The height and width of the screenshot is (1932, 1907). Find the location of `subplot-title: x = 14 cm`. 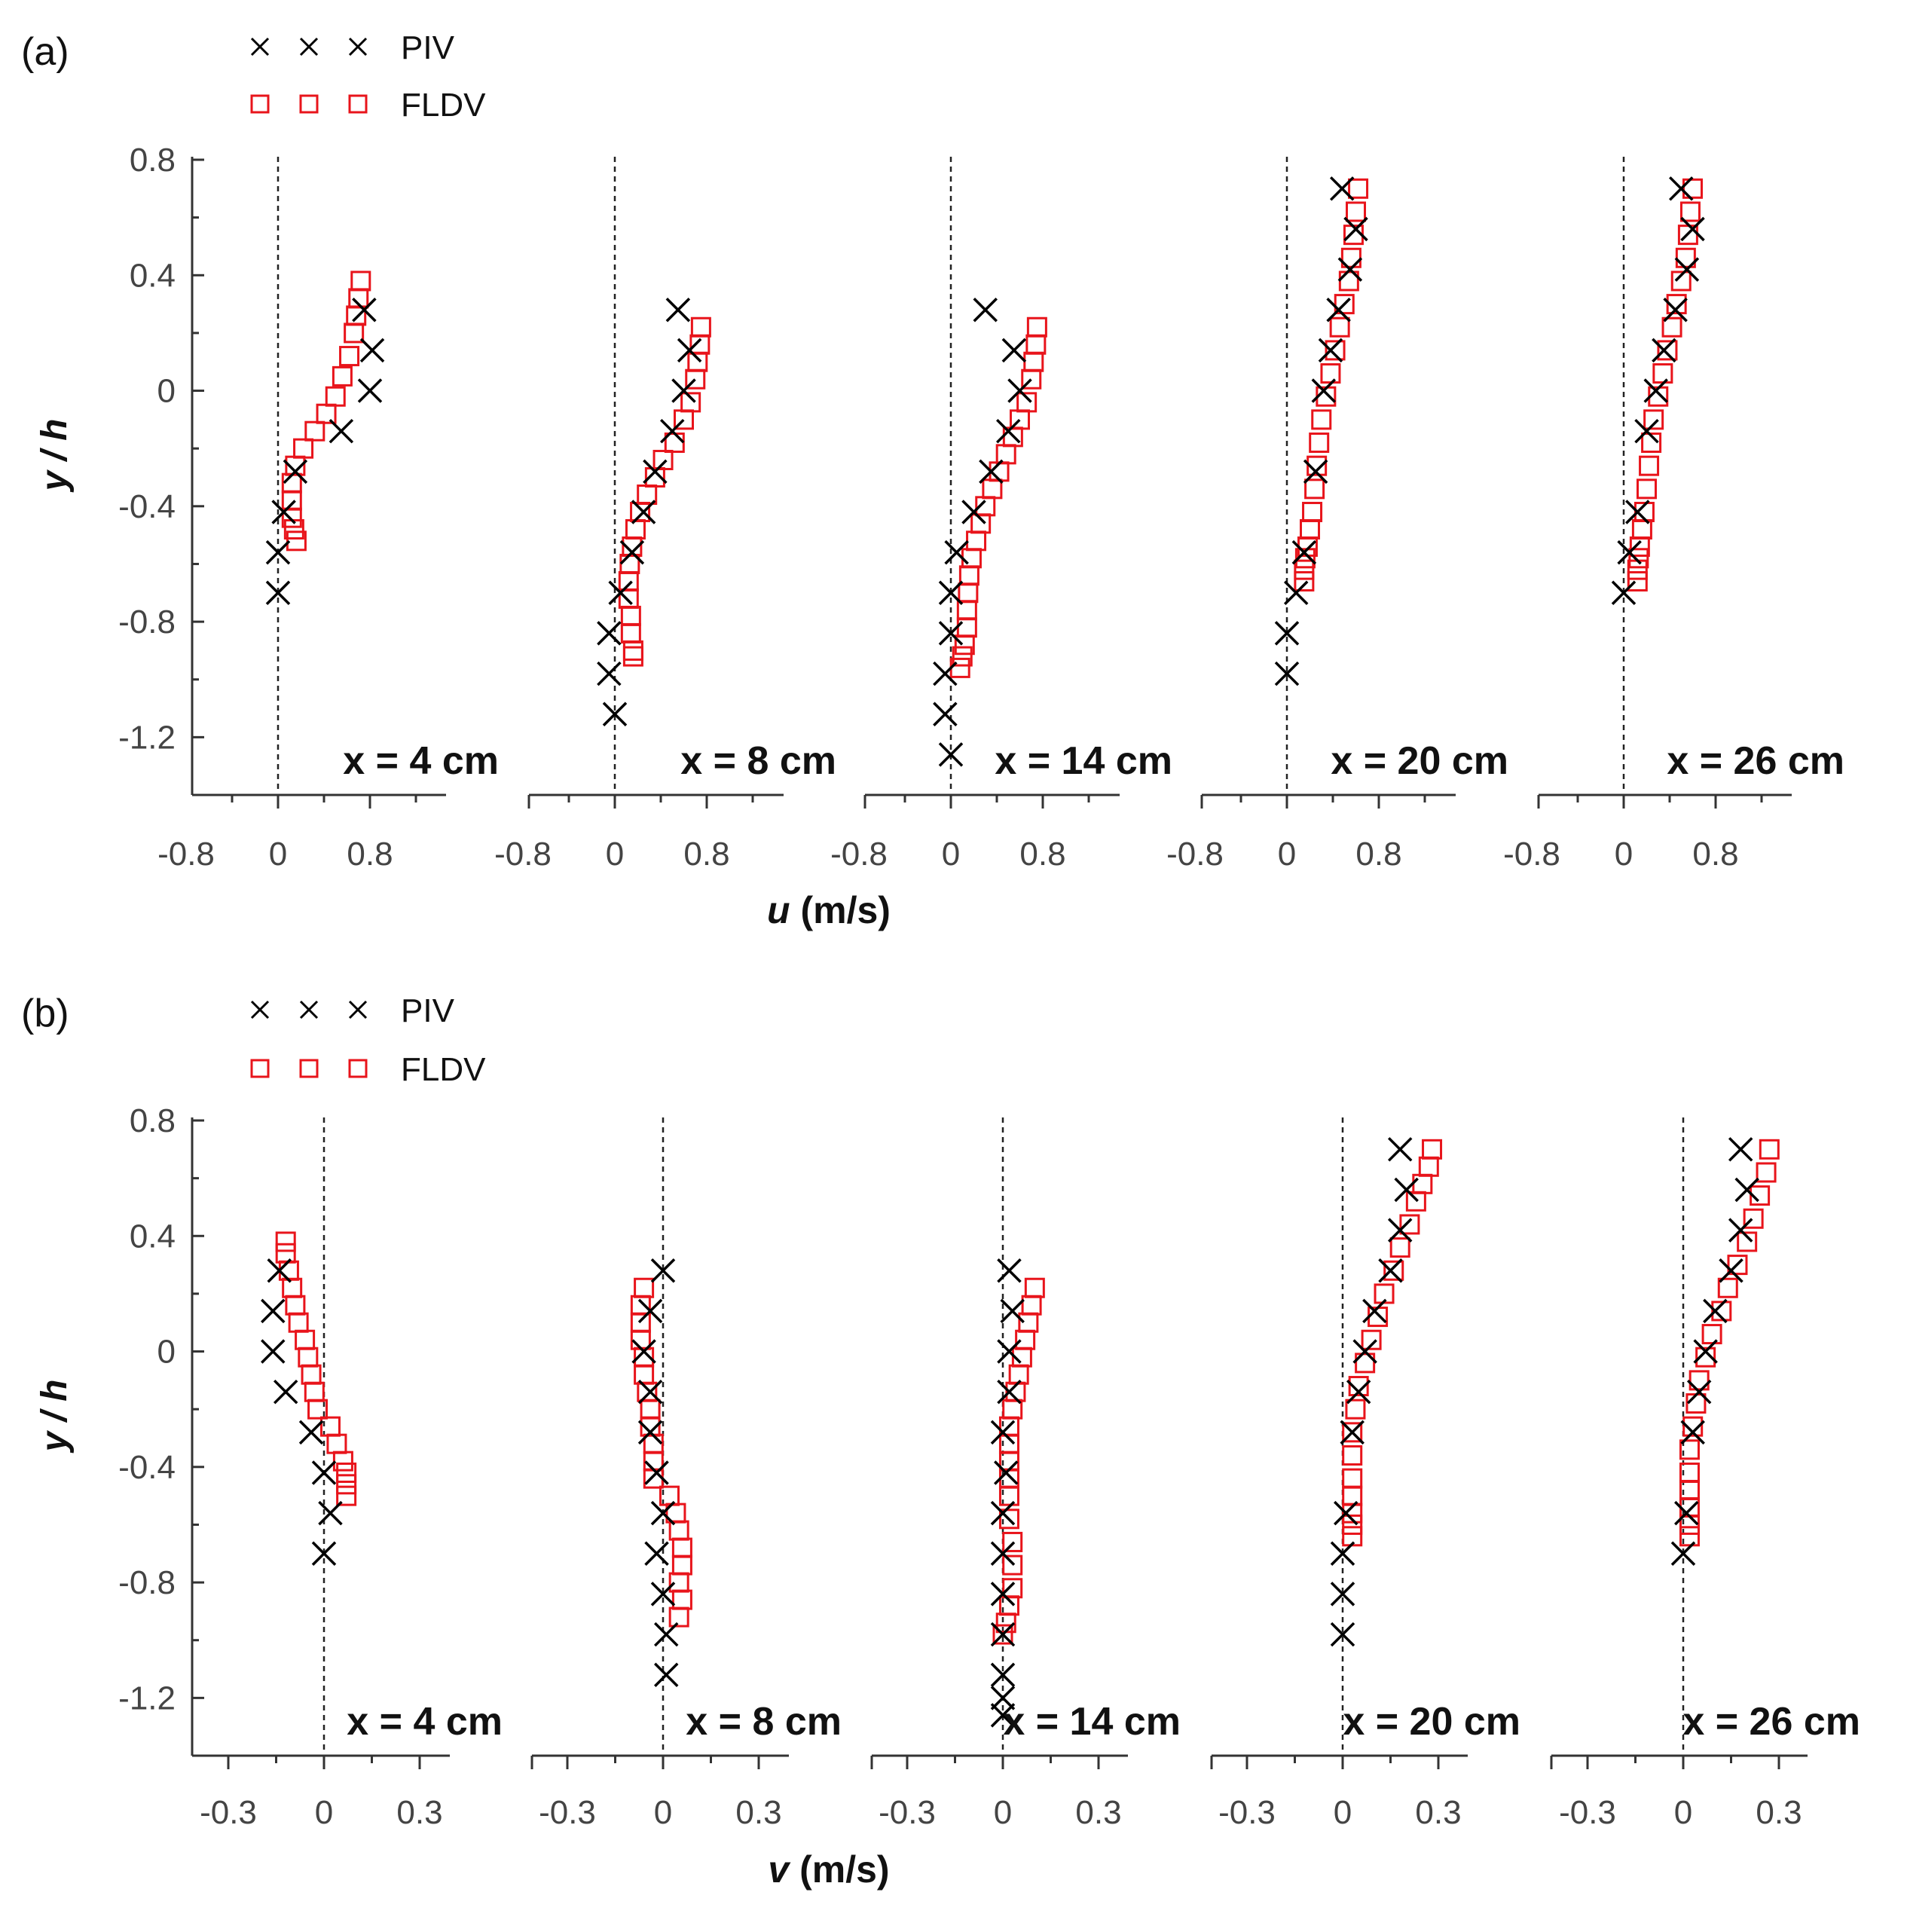

subplot-title: x = 14 cm is located at coordinates (1092, 1722).